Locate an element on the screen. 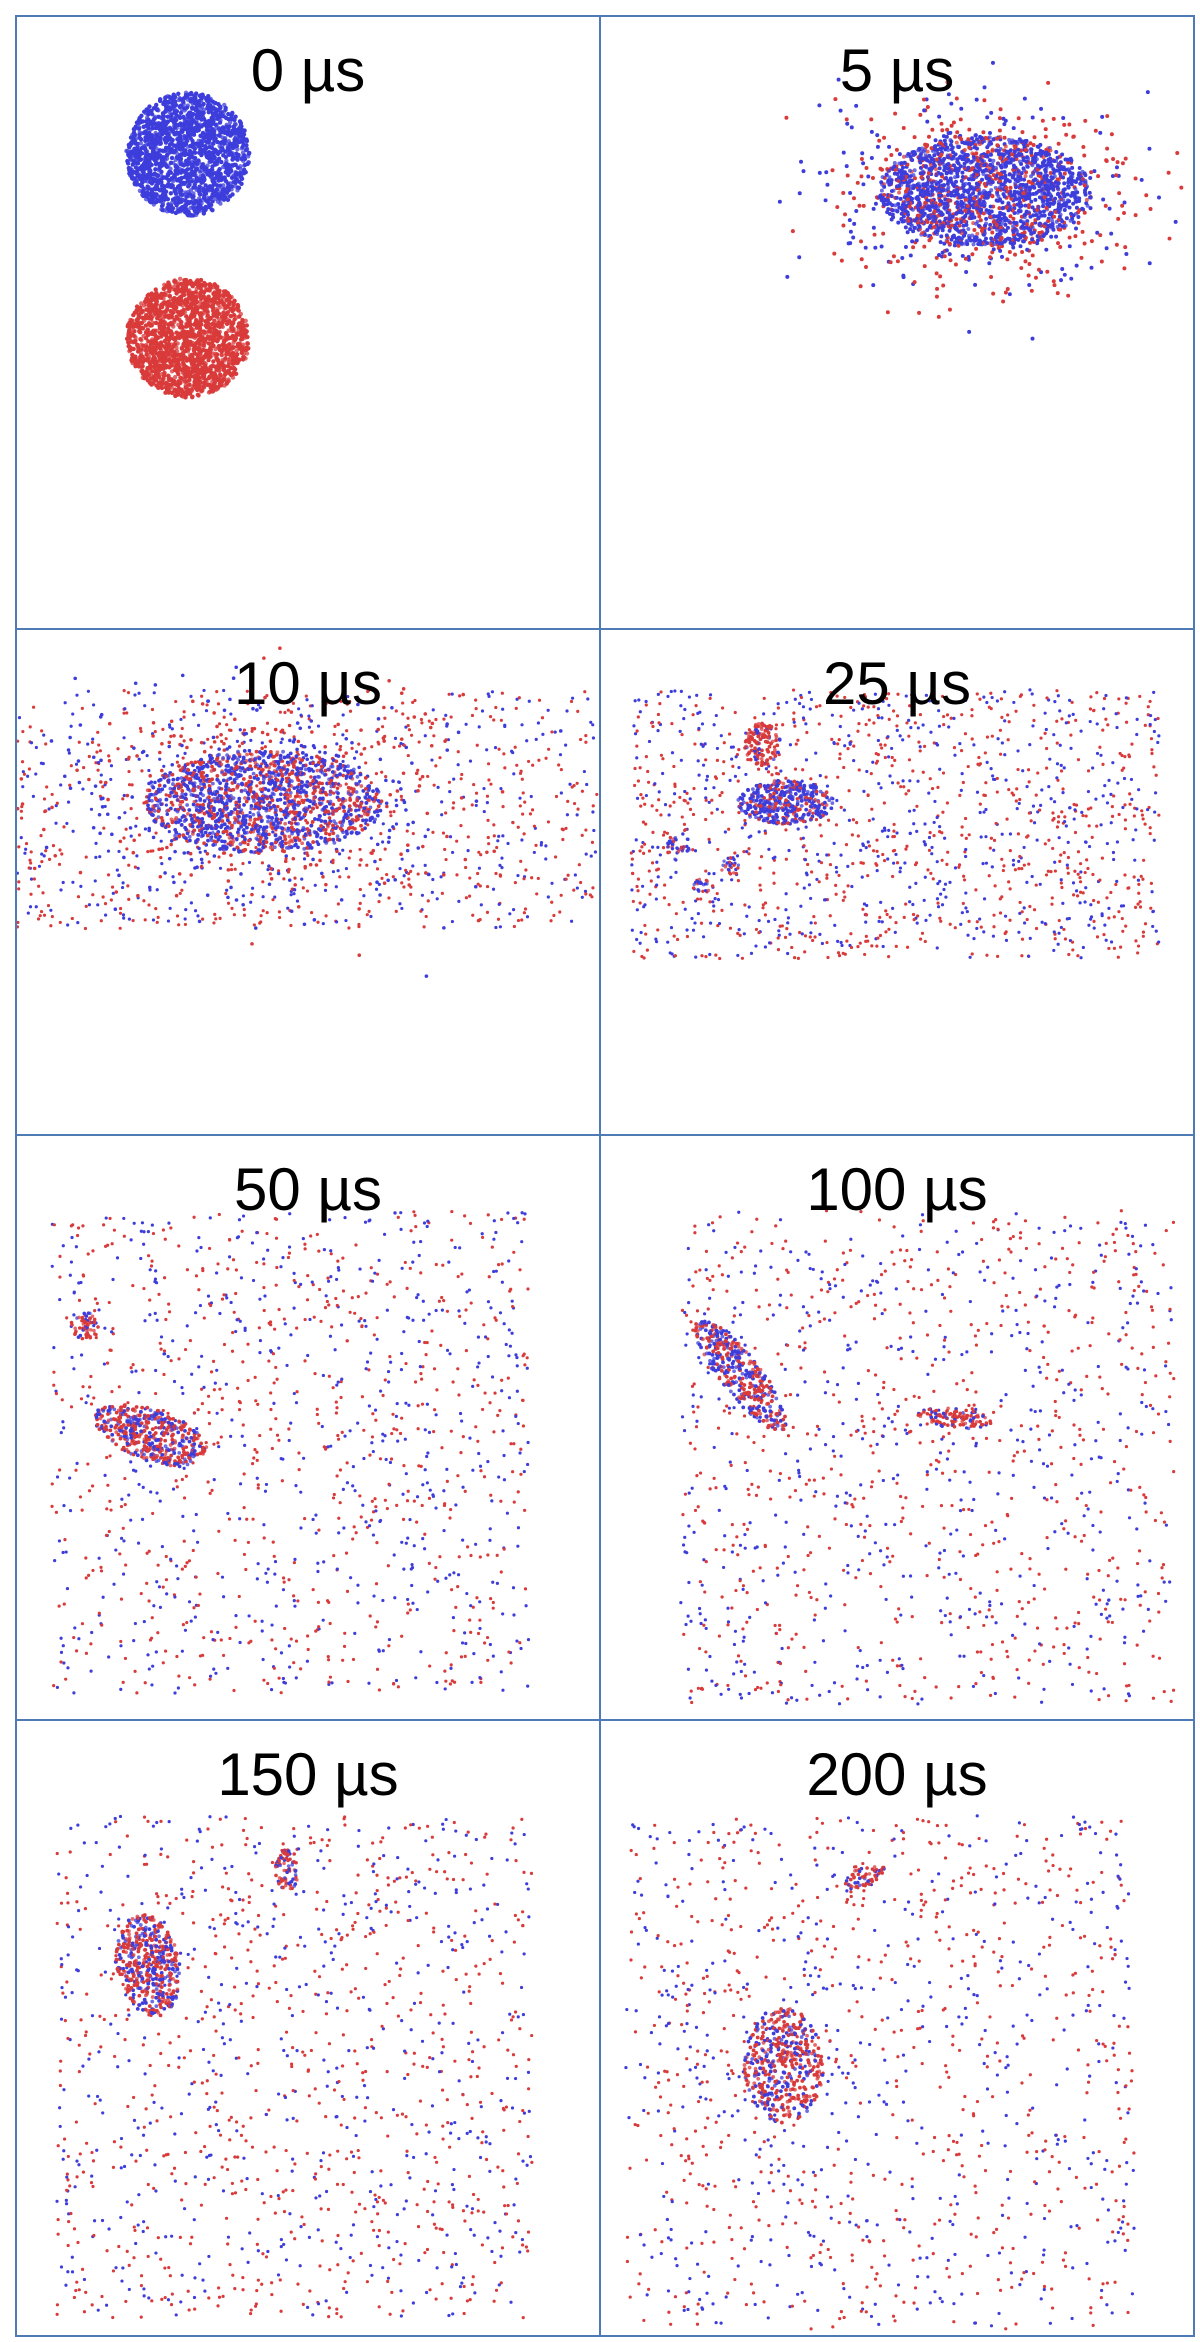 This screenshot has height=2342, width=1200. panel-3: 25 µs is located at coordinates (898, 883).